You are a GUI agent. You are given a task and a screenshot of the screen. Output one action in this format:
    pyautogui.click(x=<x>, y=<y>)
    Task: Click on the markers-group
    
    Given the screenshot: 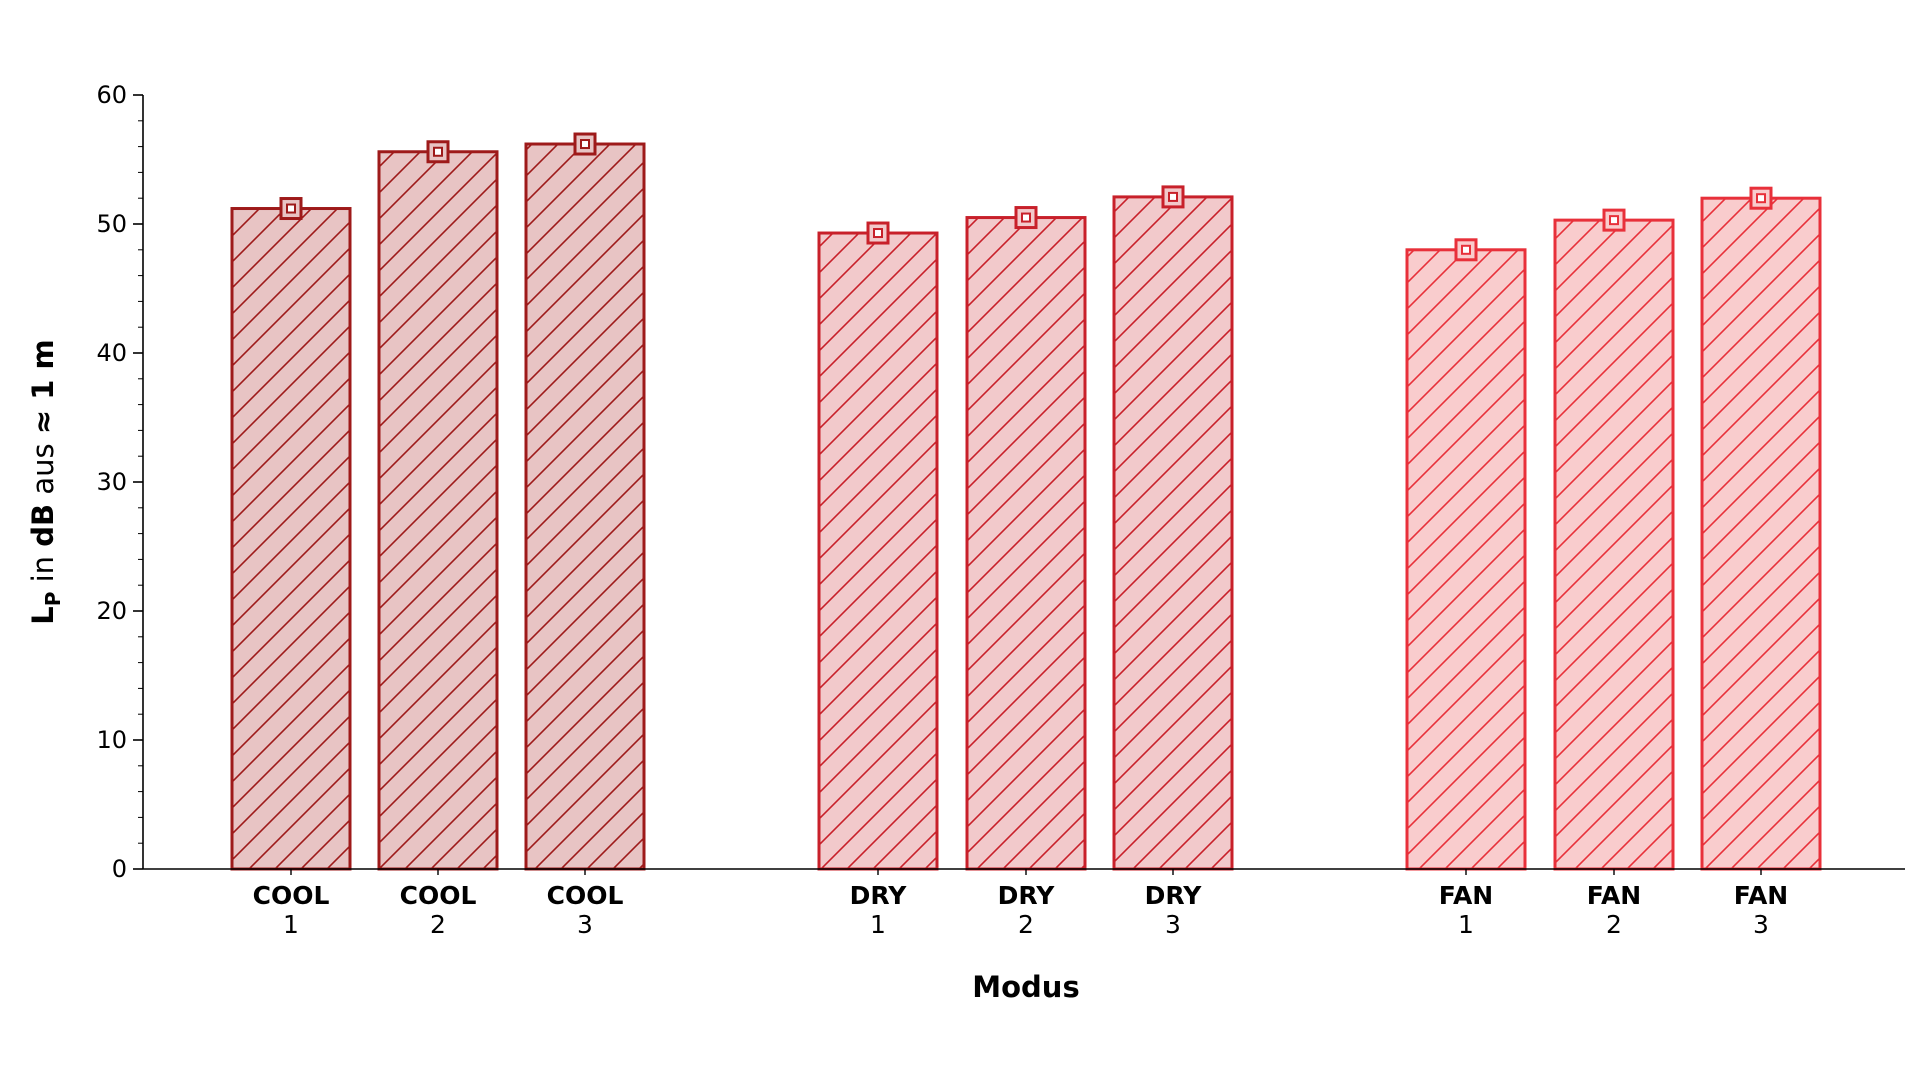 What is the action you would take?
    pyautogui.click(x=1026, y=197)
    